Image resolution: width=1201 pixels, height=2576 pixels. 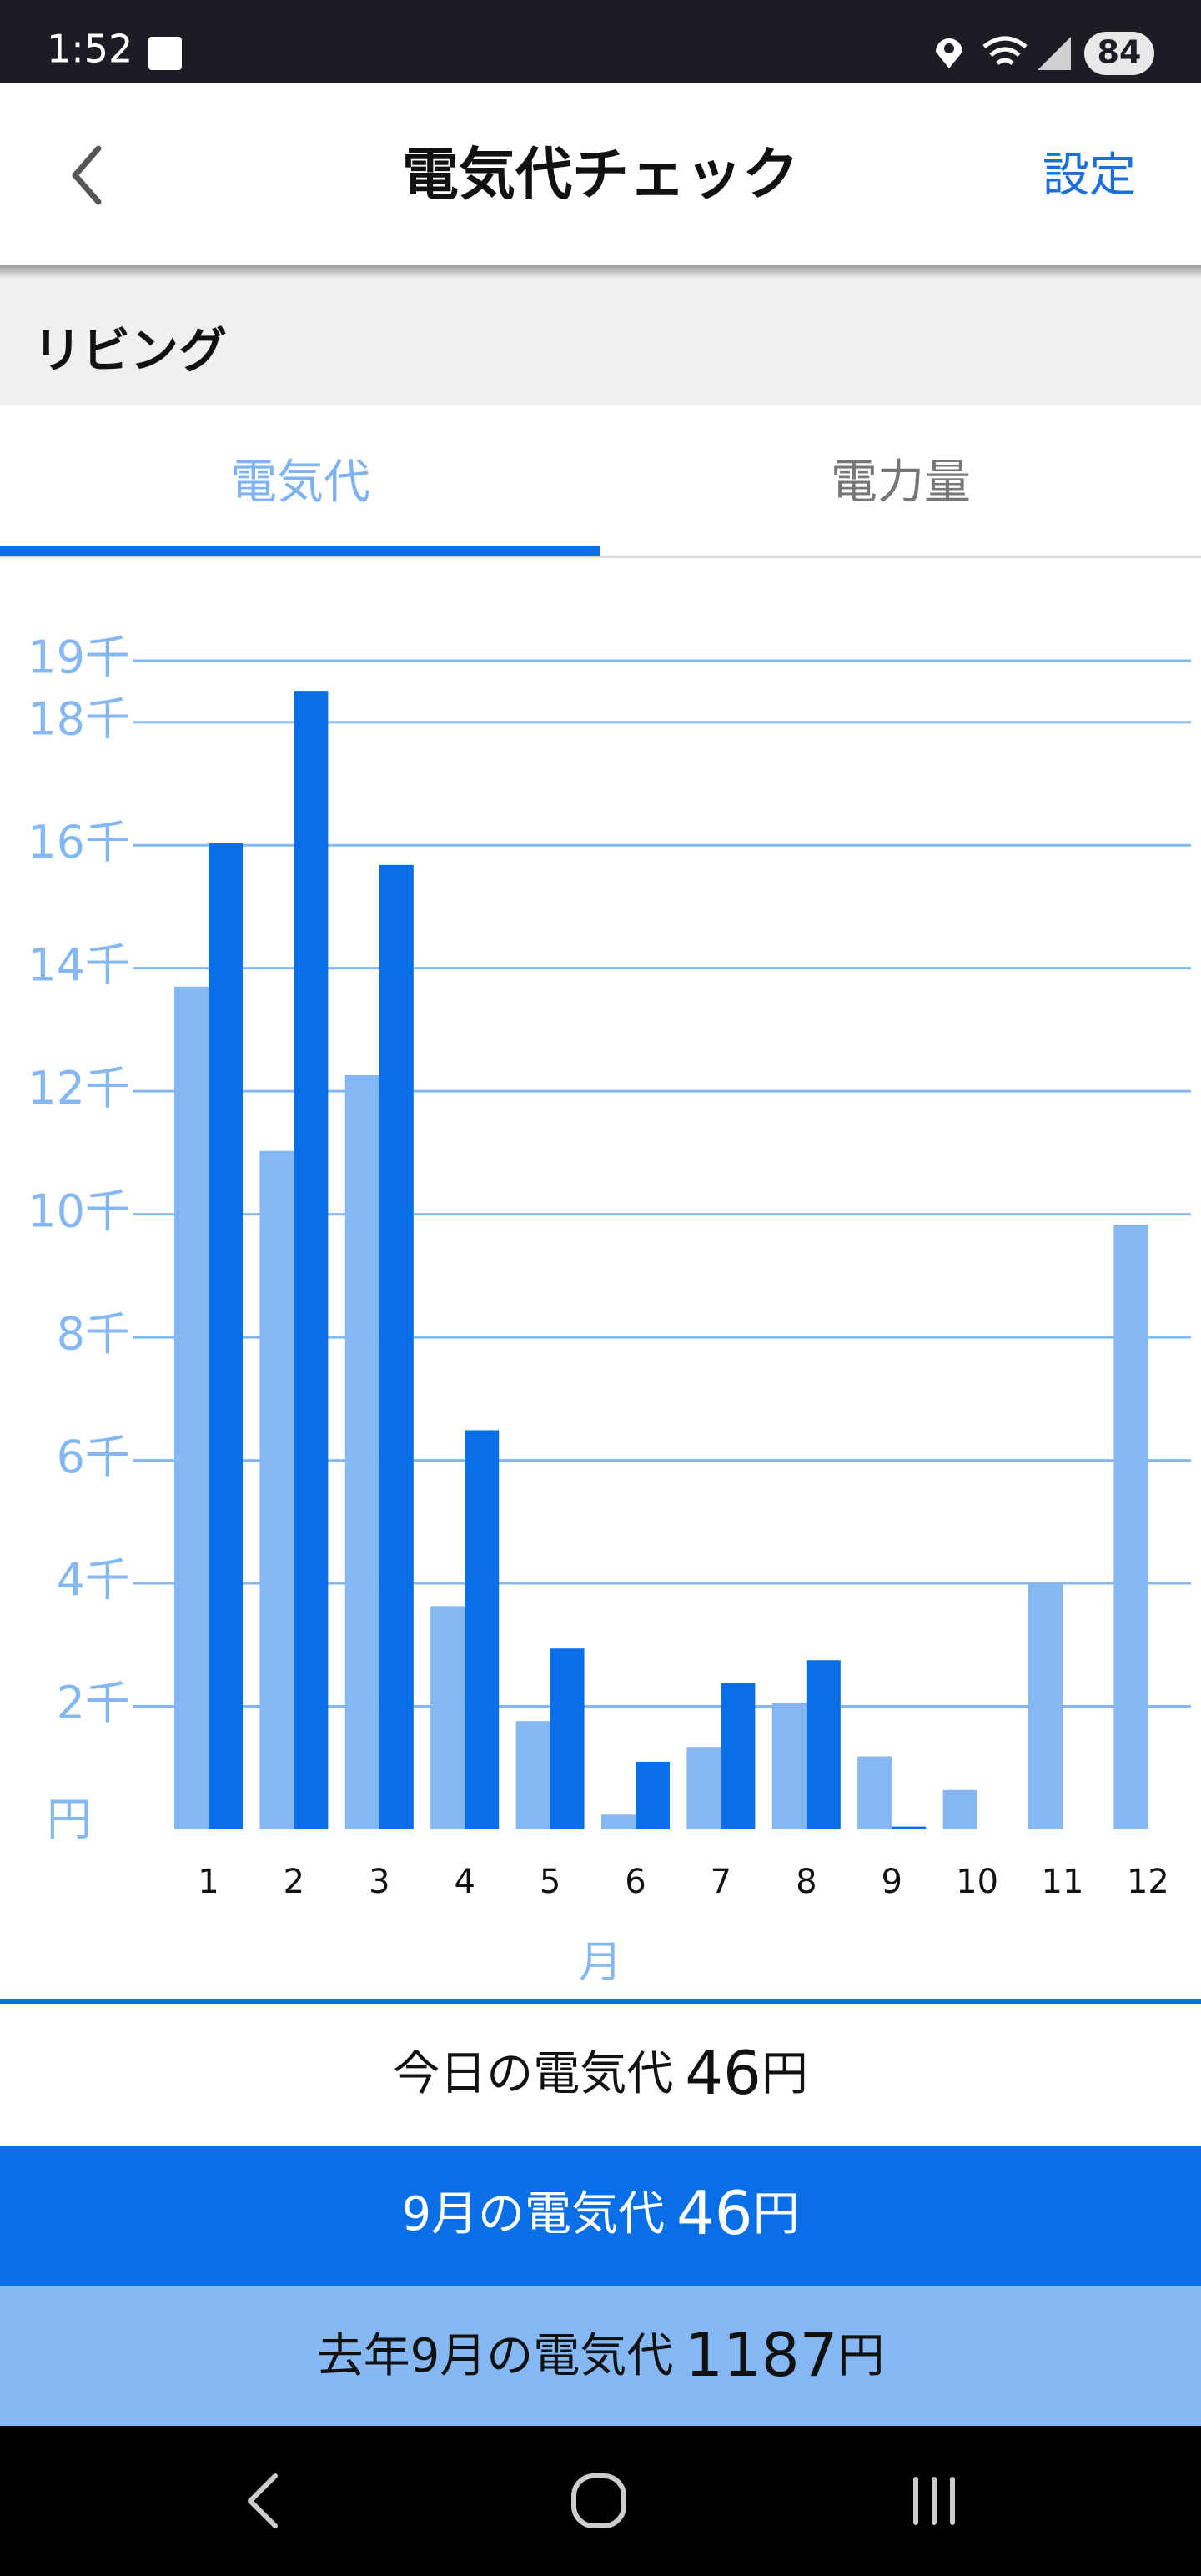 What do you see at coordinates (761, 2355) in the screenshot?
I see `summary-amount: 1187` at bounding box center [761, 2355].